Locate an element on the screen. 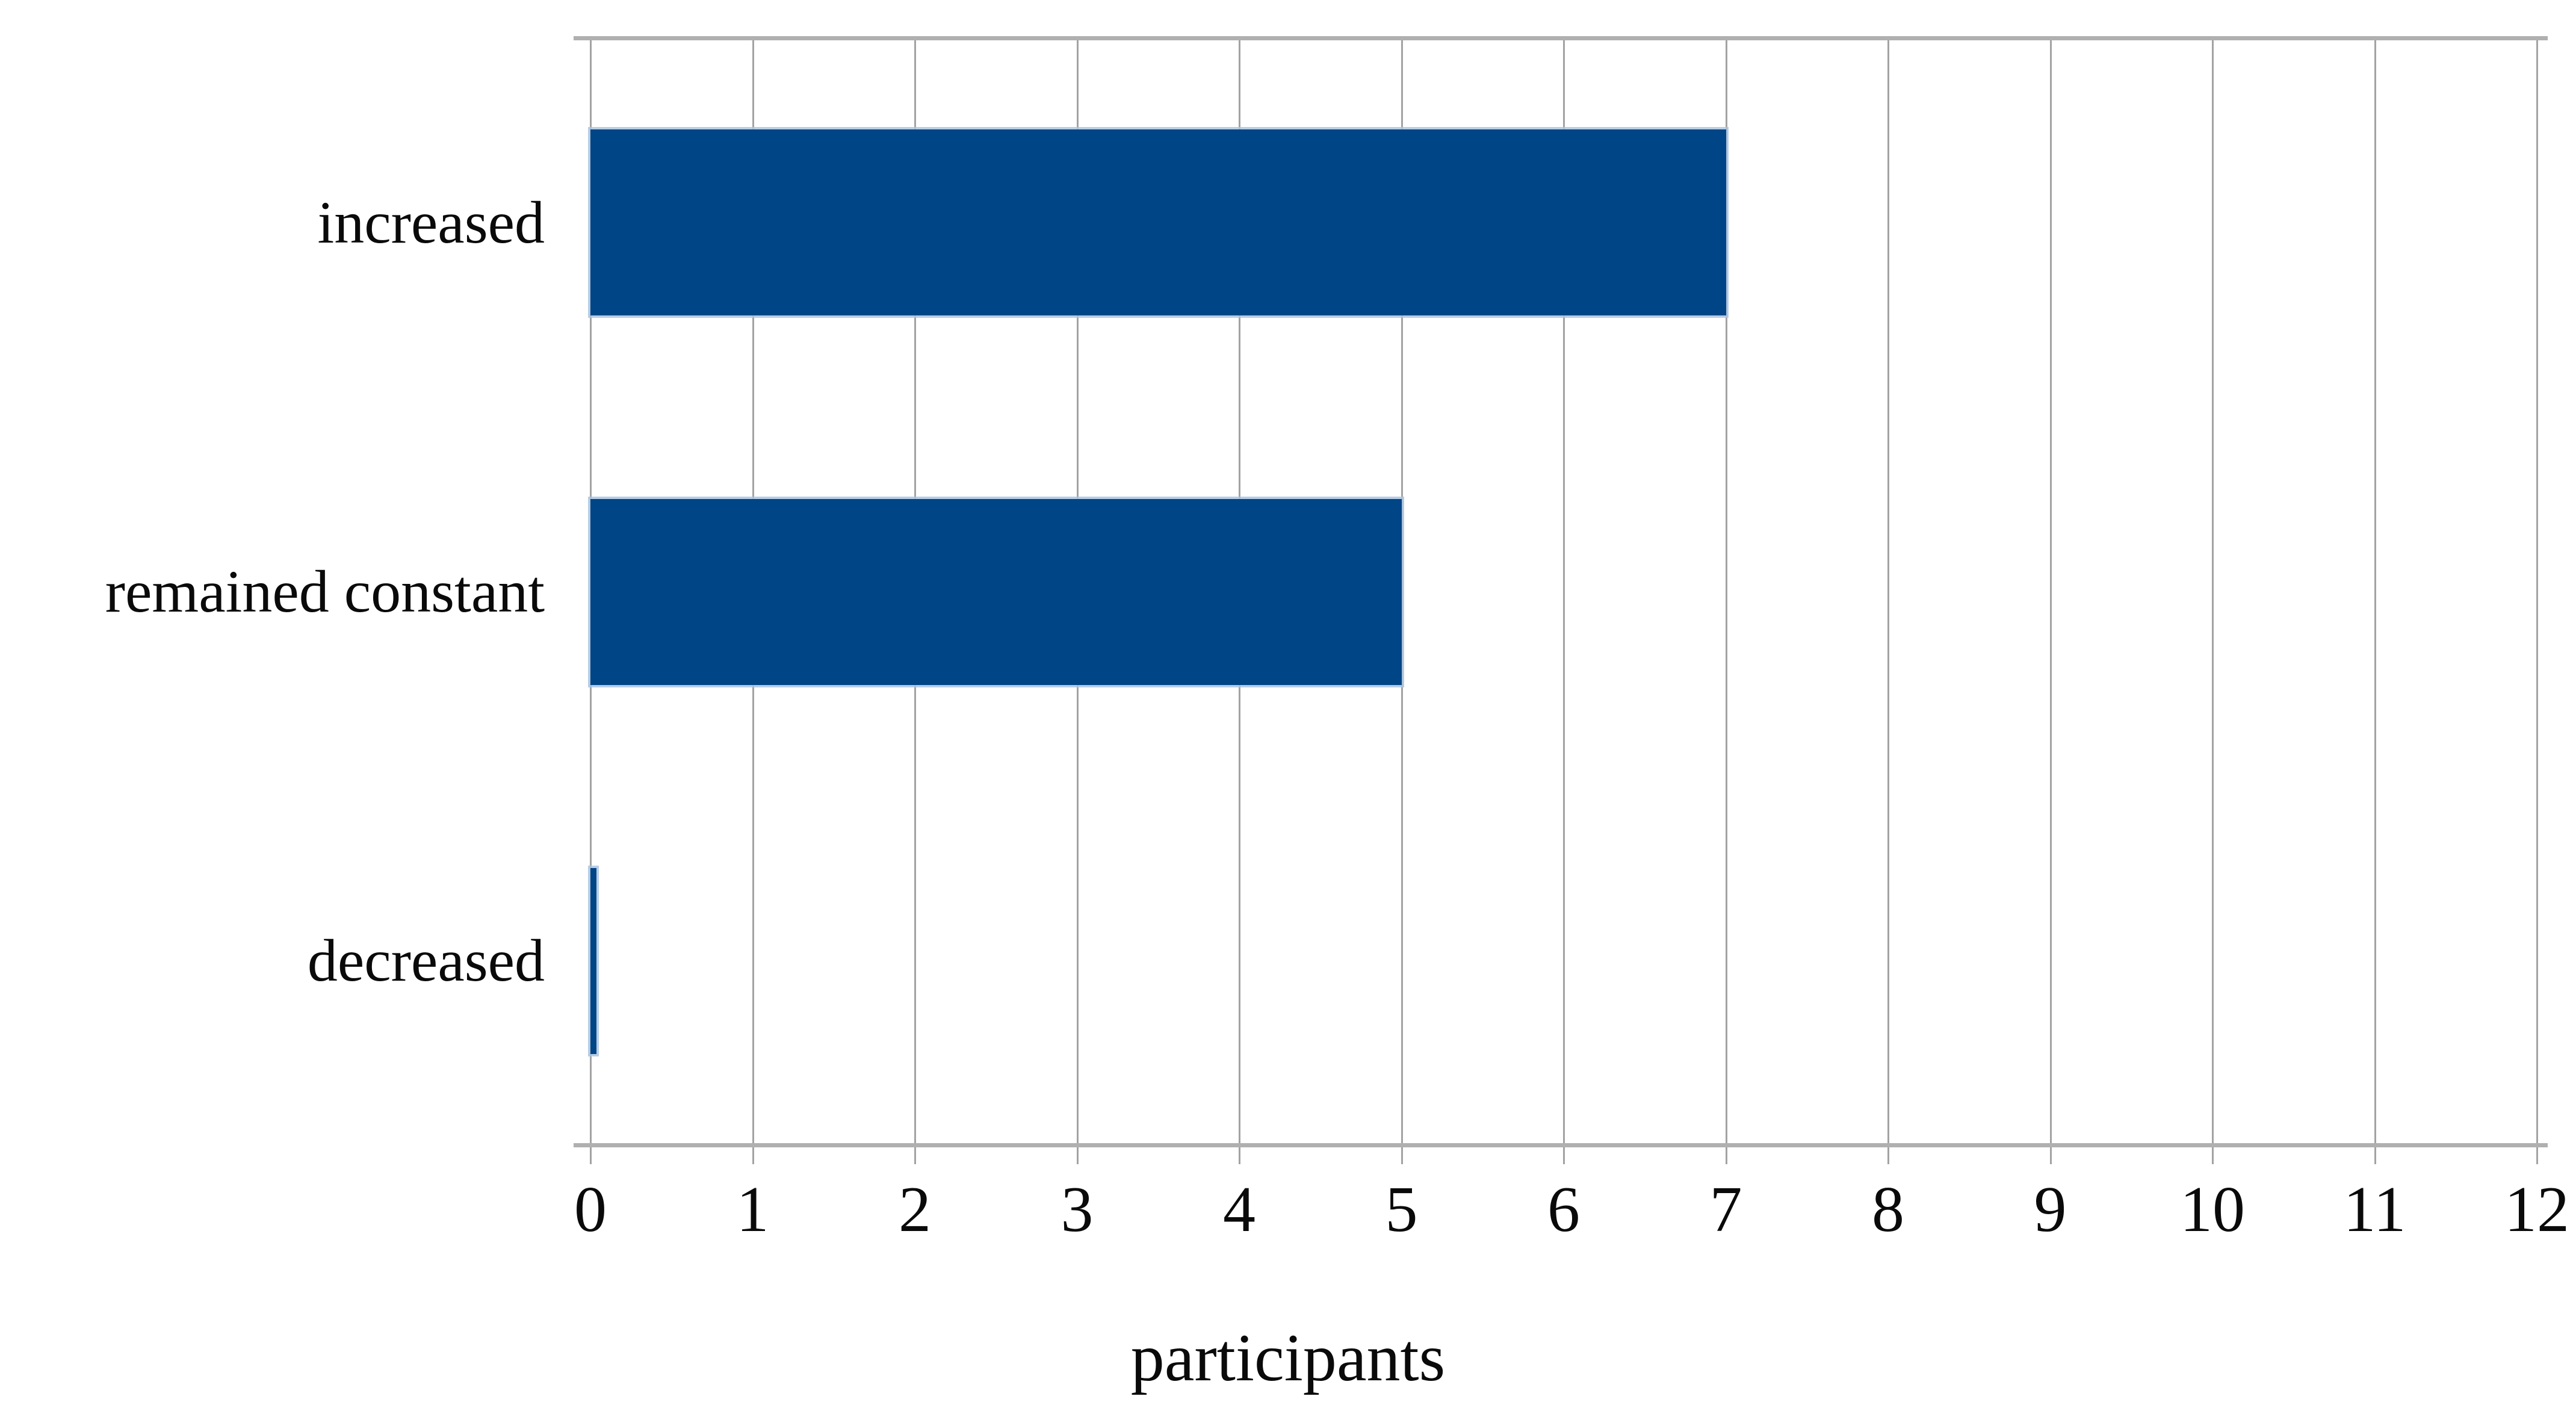 The width and height of the screenshot is (2576, 1411). x-tick-label-8: 8 is located at coordinates (1888, 1209).